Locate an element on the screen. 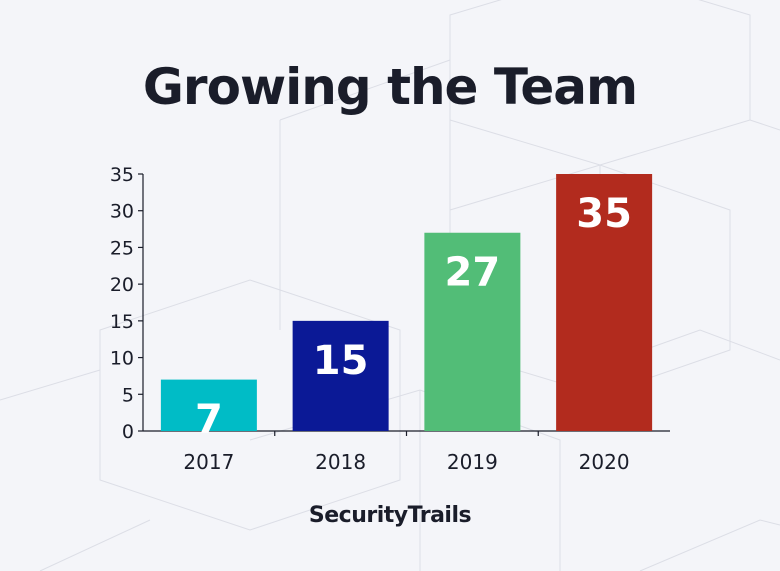  y-tick-label: 25 is located at coordinates (122, 248).